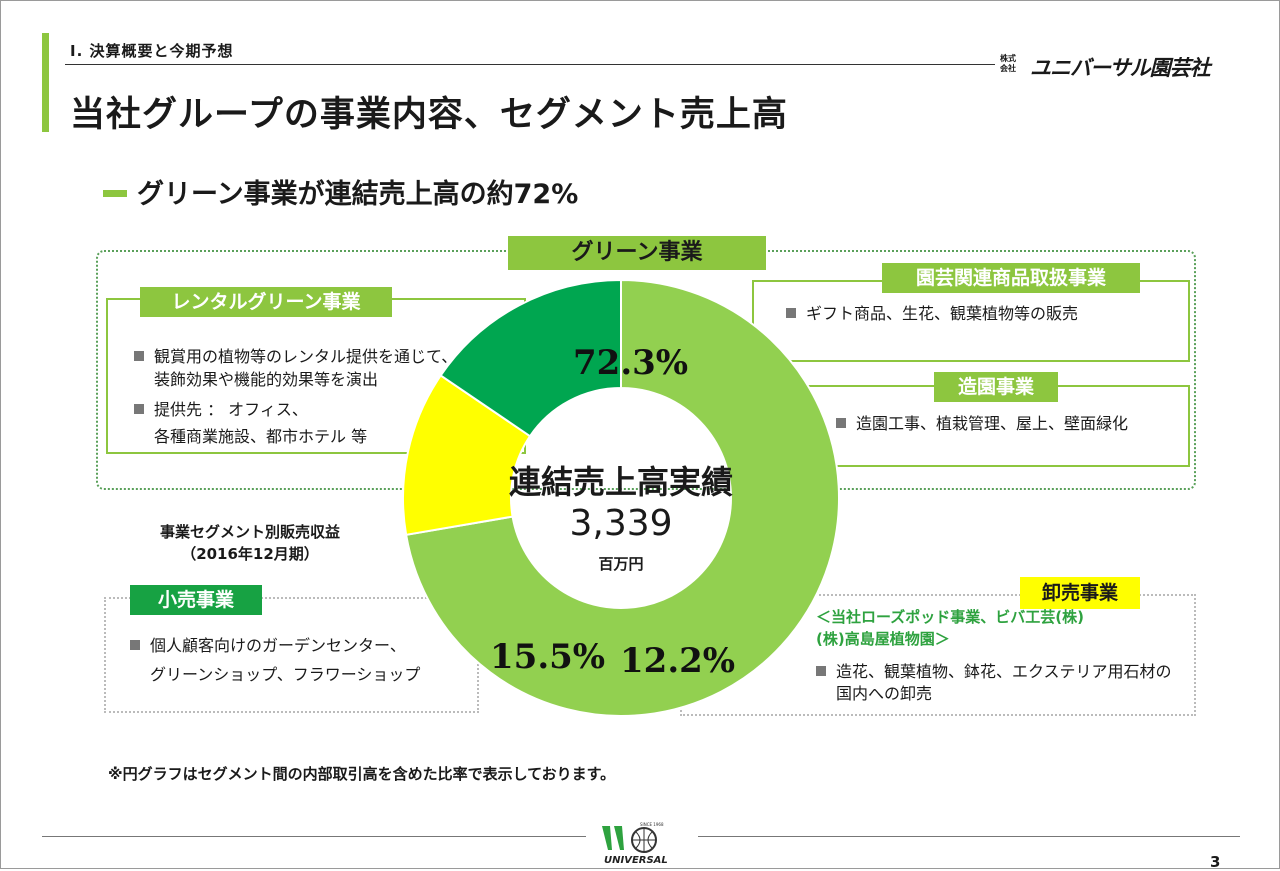 This screenshot has height=871, width=1280. I want to click on logo-text: UNIVERSAL, so click(636, 860).